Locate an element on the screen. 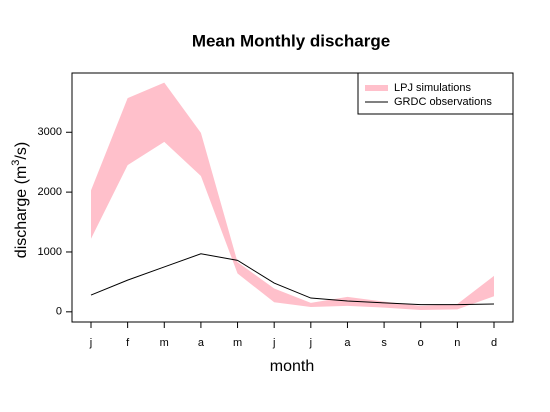 The height and width of the screenshot is (412, 550). legend-label: LPJ simulations is located at coordinates (433, 88).